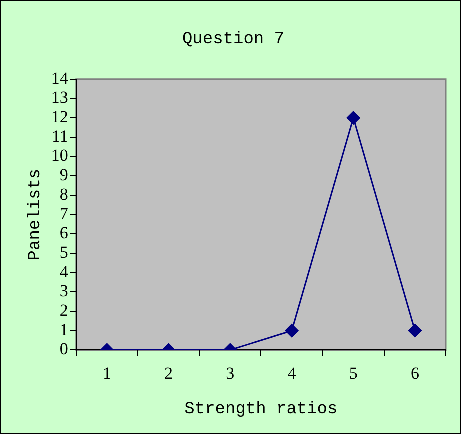  Describe the element at coordinates (64, 291) in the screenshot. I see `y-tick-label: 3` at that location.